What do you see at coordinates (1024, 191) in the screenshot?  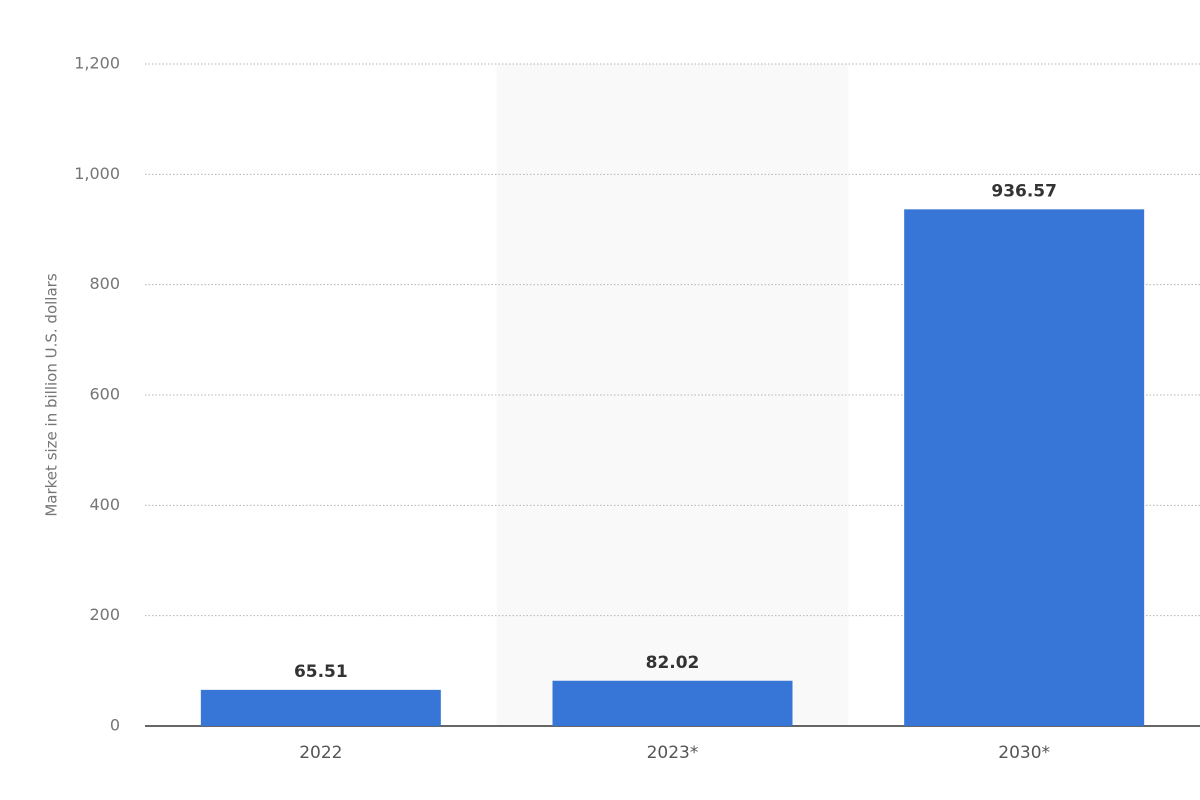 I see `value-label: 936.57` at bounding box center [1024, 191].